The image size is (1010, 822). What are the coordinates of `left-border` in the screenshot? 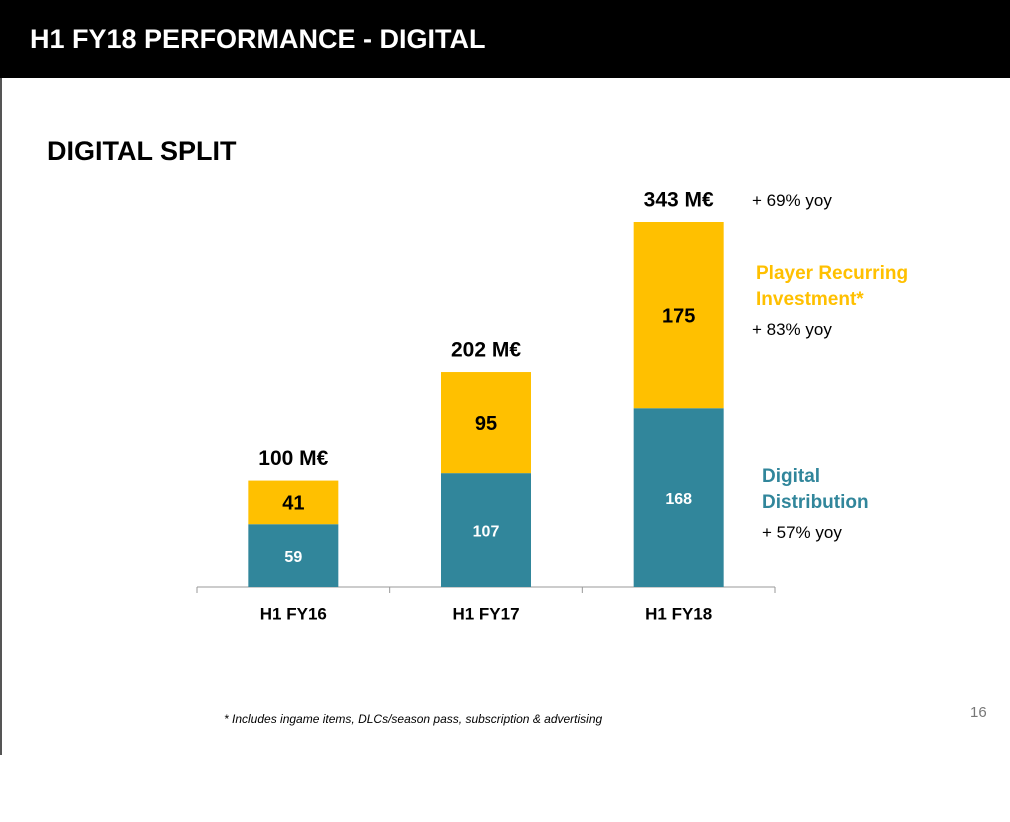 It's located at (1, 416).